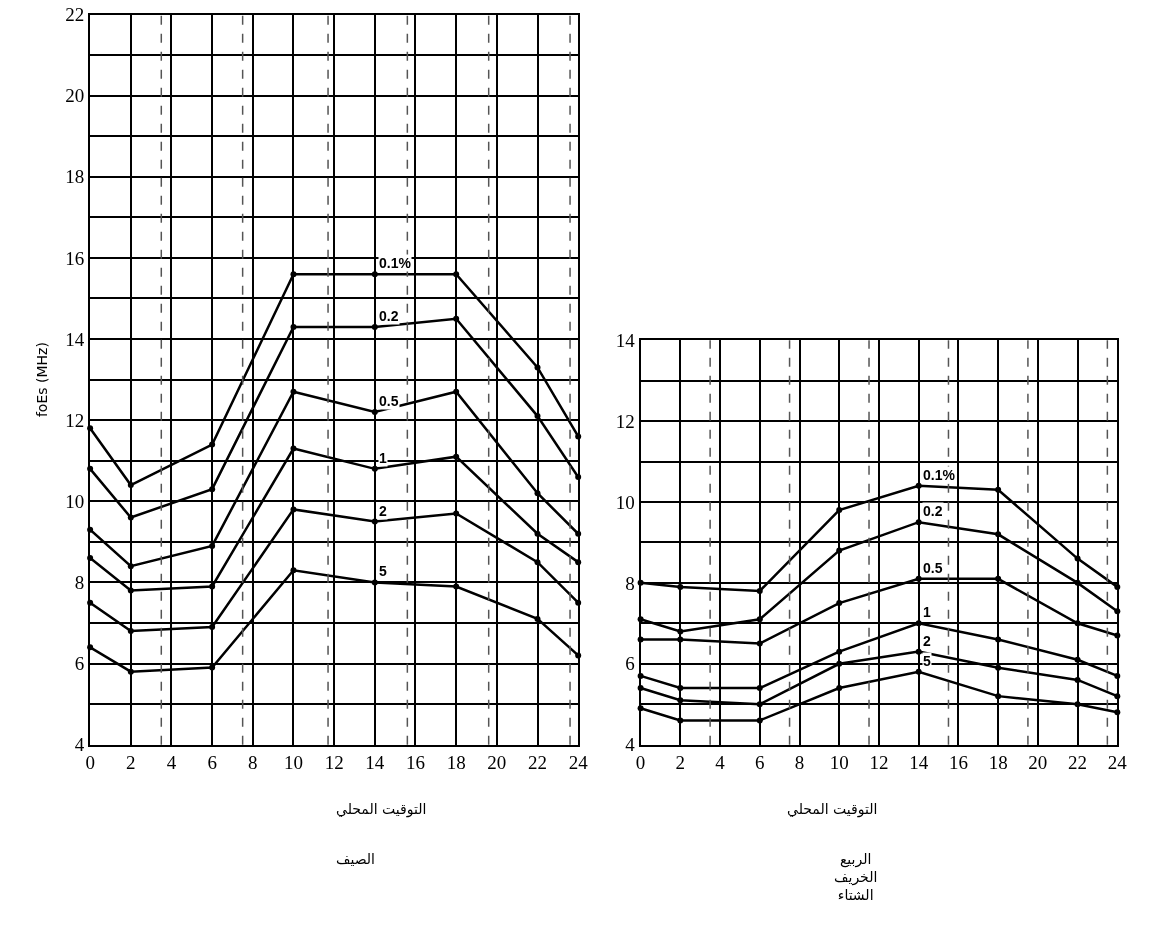 Image resolution: width=1150 pixels, height=928 pixels. I want to click on text: الربيع الخريف الشتاء, so click(856, 877).